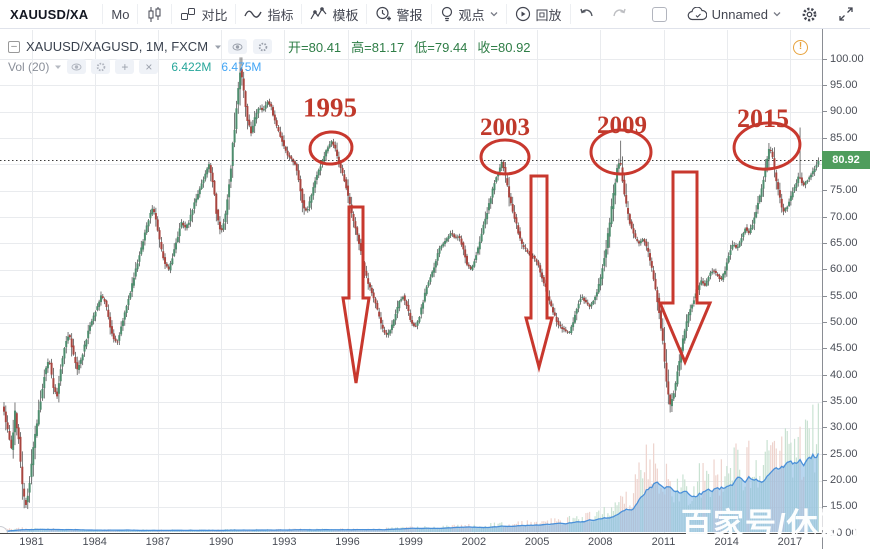 This screenshot has height=549, width=870. Describe the element at coordinates (94, 542) in the screenshot. I see `x-axis-tick: 1984` at that location.